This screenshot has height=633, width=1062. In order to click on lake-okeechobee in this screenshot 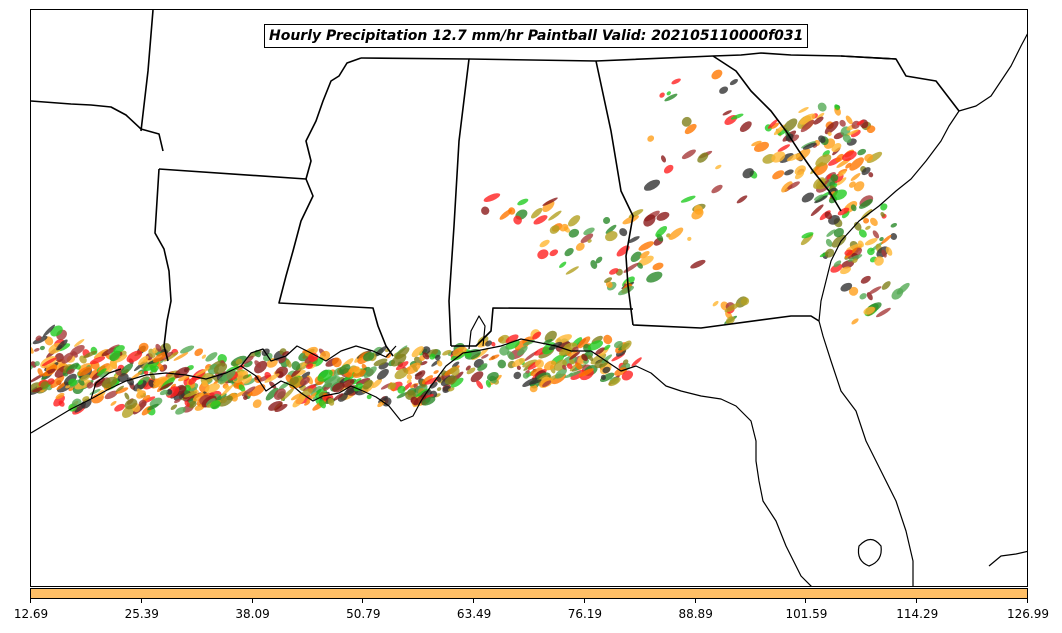, I will do `click(869, 552)`.